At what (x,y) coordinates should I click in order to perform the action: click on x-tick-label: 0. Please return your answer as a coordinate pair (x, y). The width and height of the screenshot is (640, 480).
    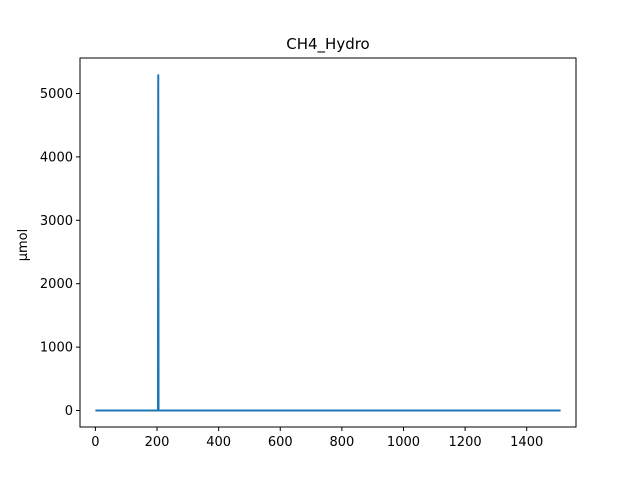
    Looking at the image, I should click on (95, 442).